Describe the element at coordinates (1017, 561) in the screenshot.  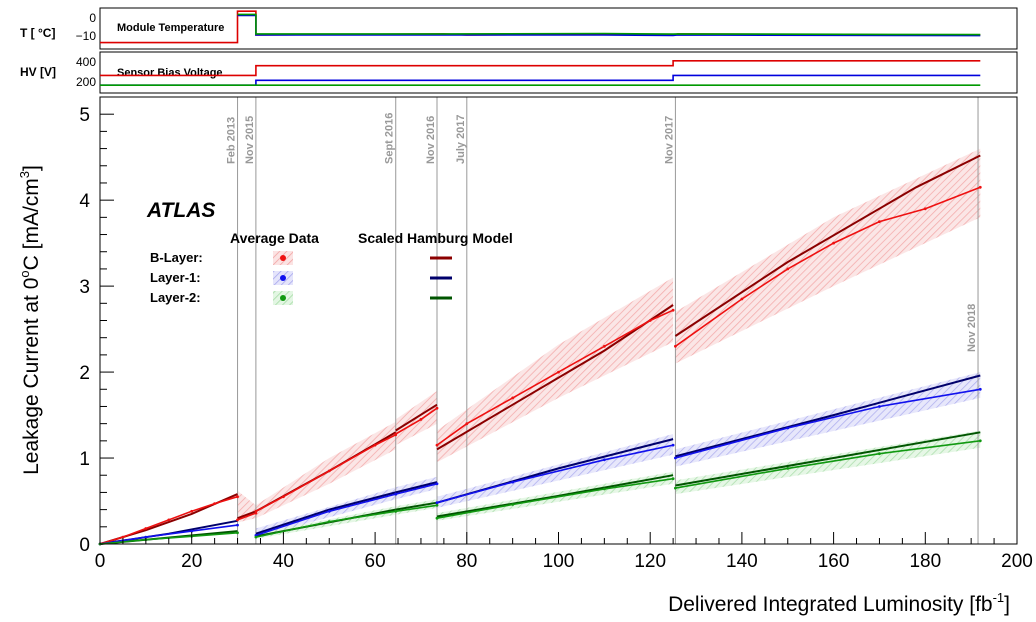
I see `x-tick-label: 200` at that location.